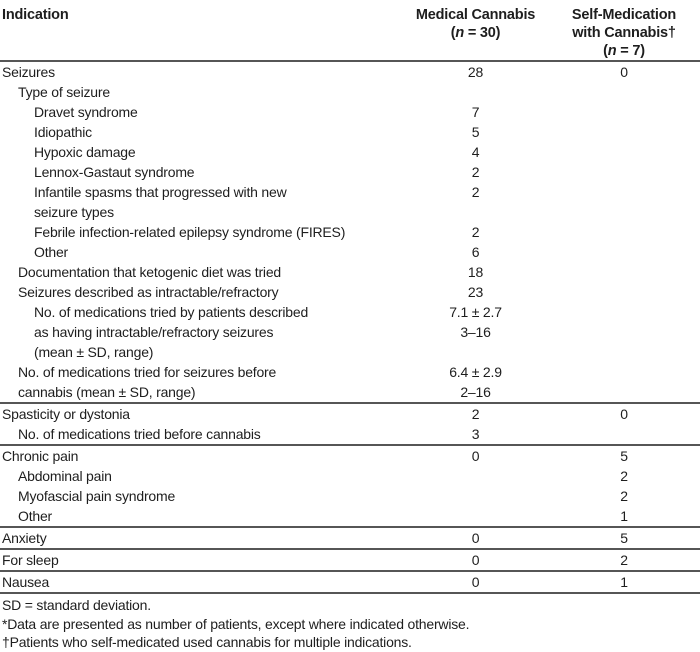 The width and height of the screenshot is (700, 652). I want to click on cell-value: 3, so click(475, 434).